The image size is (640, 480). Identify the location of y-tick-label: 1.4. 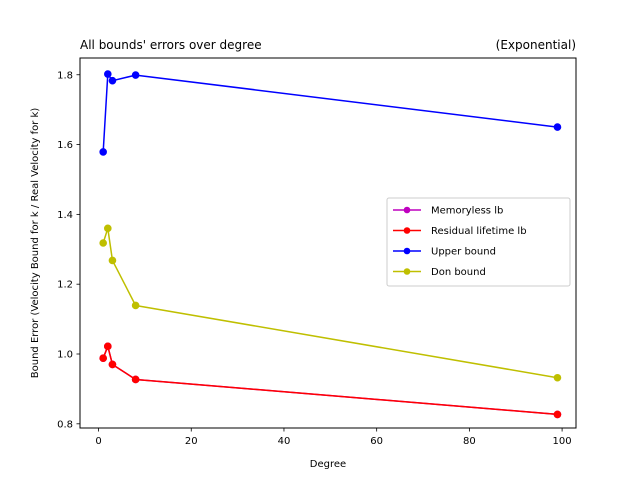
(65, 215).